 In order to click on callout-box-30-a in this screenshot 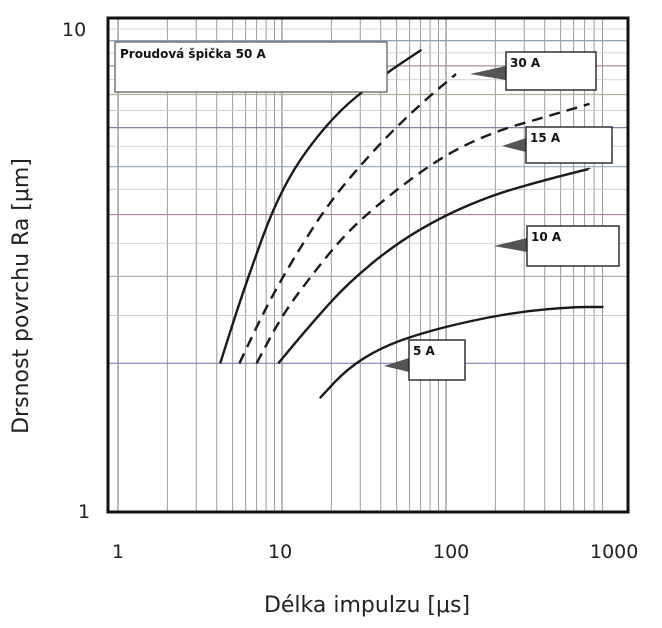, I will do `click(551, 71)`.